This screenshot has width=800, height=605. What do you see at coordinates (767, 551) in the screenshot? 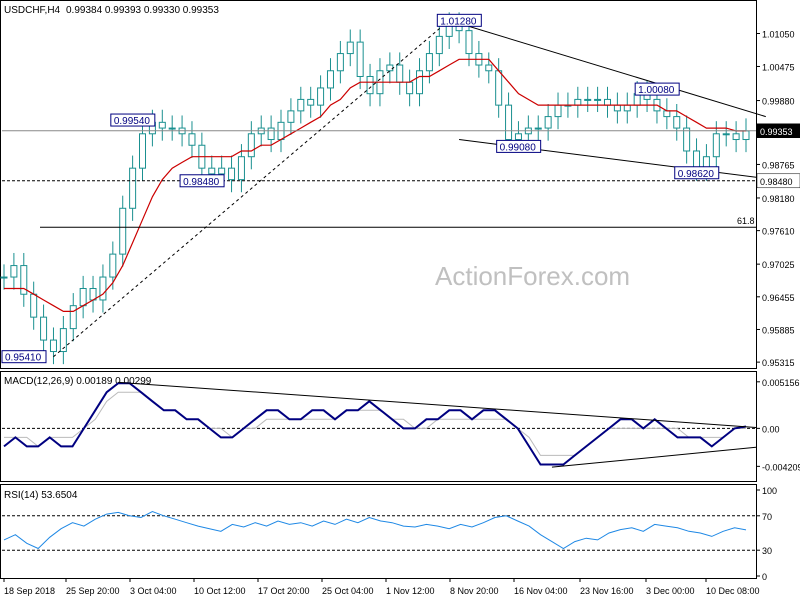
I see `rsi-y-axis-tick-label: 30` at bounding box center [767, 551].